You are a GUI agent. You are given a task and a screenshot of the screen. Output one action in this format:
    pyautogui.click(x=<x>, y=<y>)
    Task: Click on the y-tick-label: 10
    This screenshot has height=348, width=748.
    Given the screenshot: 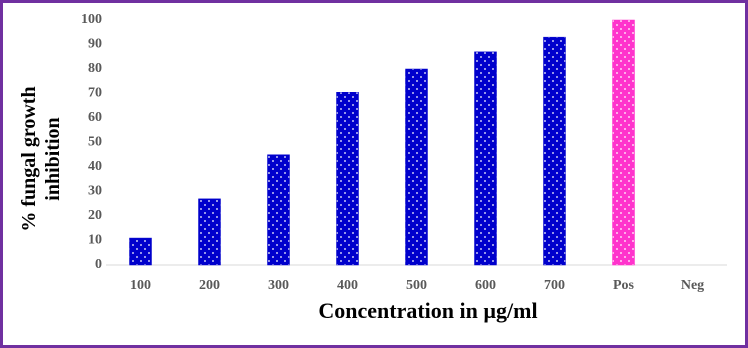 What is the action you would take?
    pyautogui.click(x=95, y=240)
    